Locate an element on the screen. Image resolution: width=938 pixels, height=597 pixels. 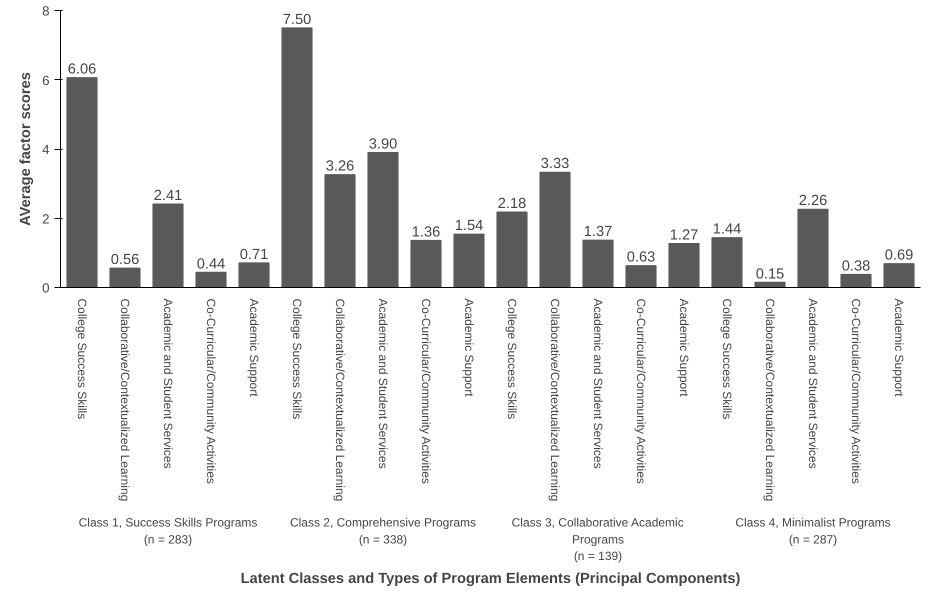
text: Class 2, Comprehensive Programs (n = 338) is located at coordinates (383, 531).